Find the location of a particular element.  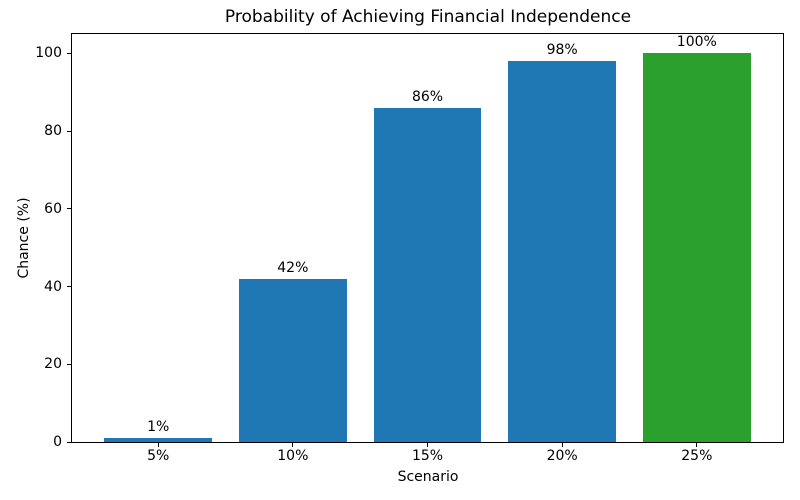

bar-value-label-5pct: 1% is located at coordinates (158, 427).